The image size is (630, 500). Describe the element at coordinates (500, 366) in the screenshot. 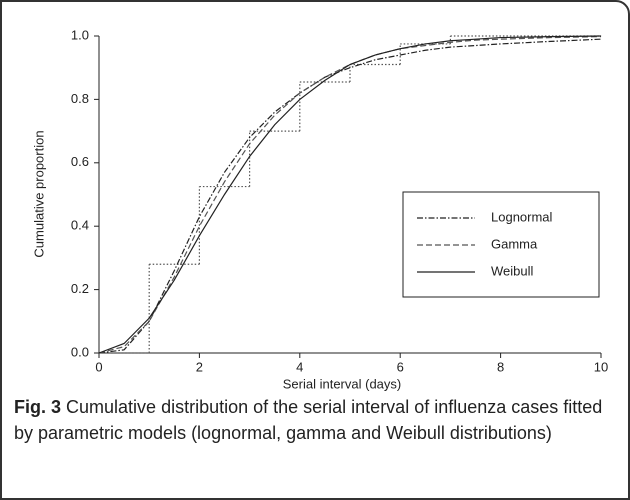

I see `x-tick-label: 8` at that location.